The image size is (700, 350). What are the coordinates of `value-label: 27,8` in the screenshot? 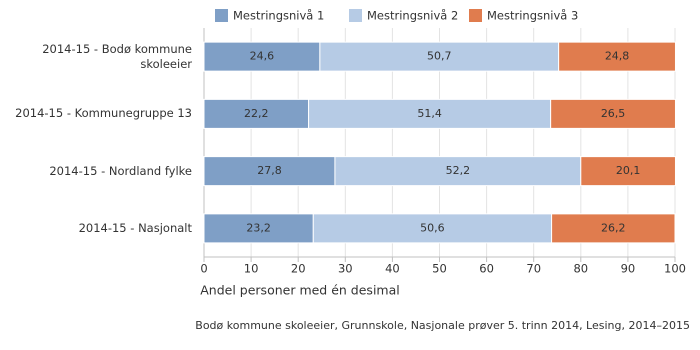 It's located at (269, 170).